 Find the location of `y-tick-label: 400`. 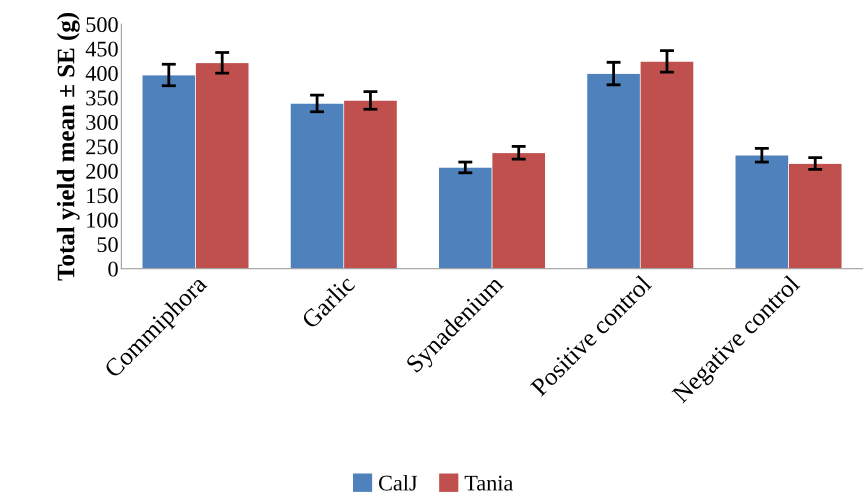

y-tick-label: 400 is located at coordinates (102, 74).